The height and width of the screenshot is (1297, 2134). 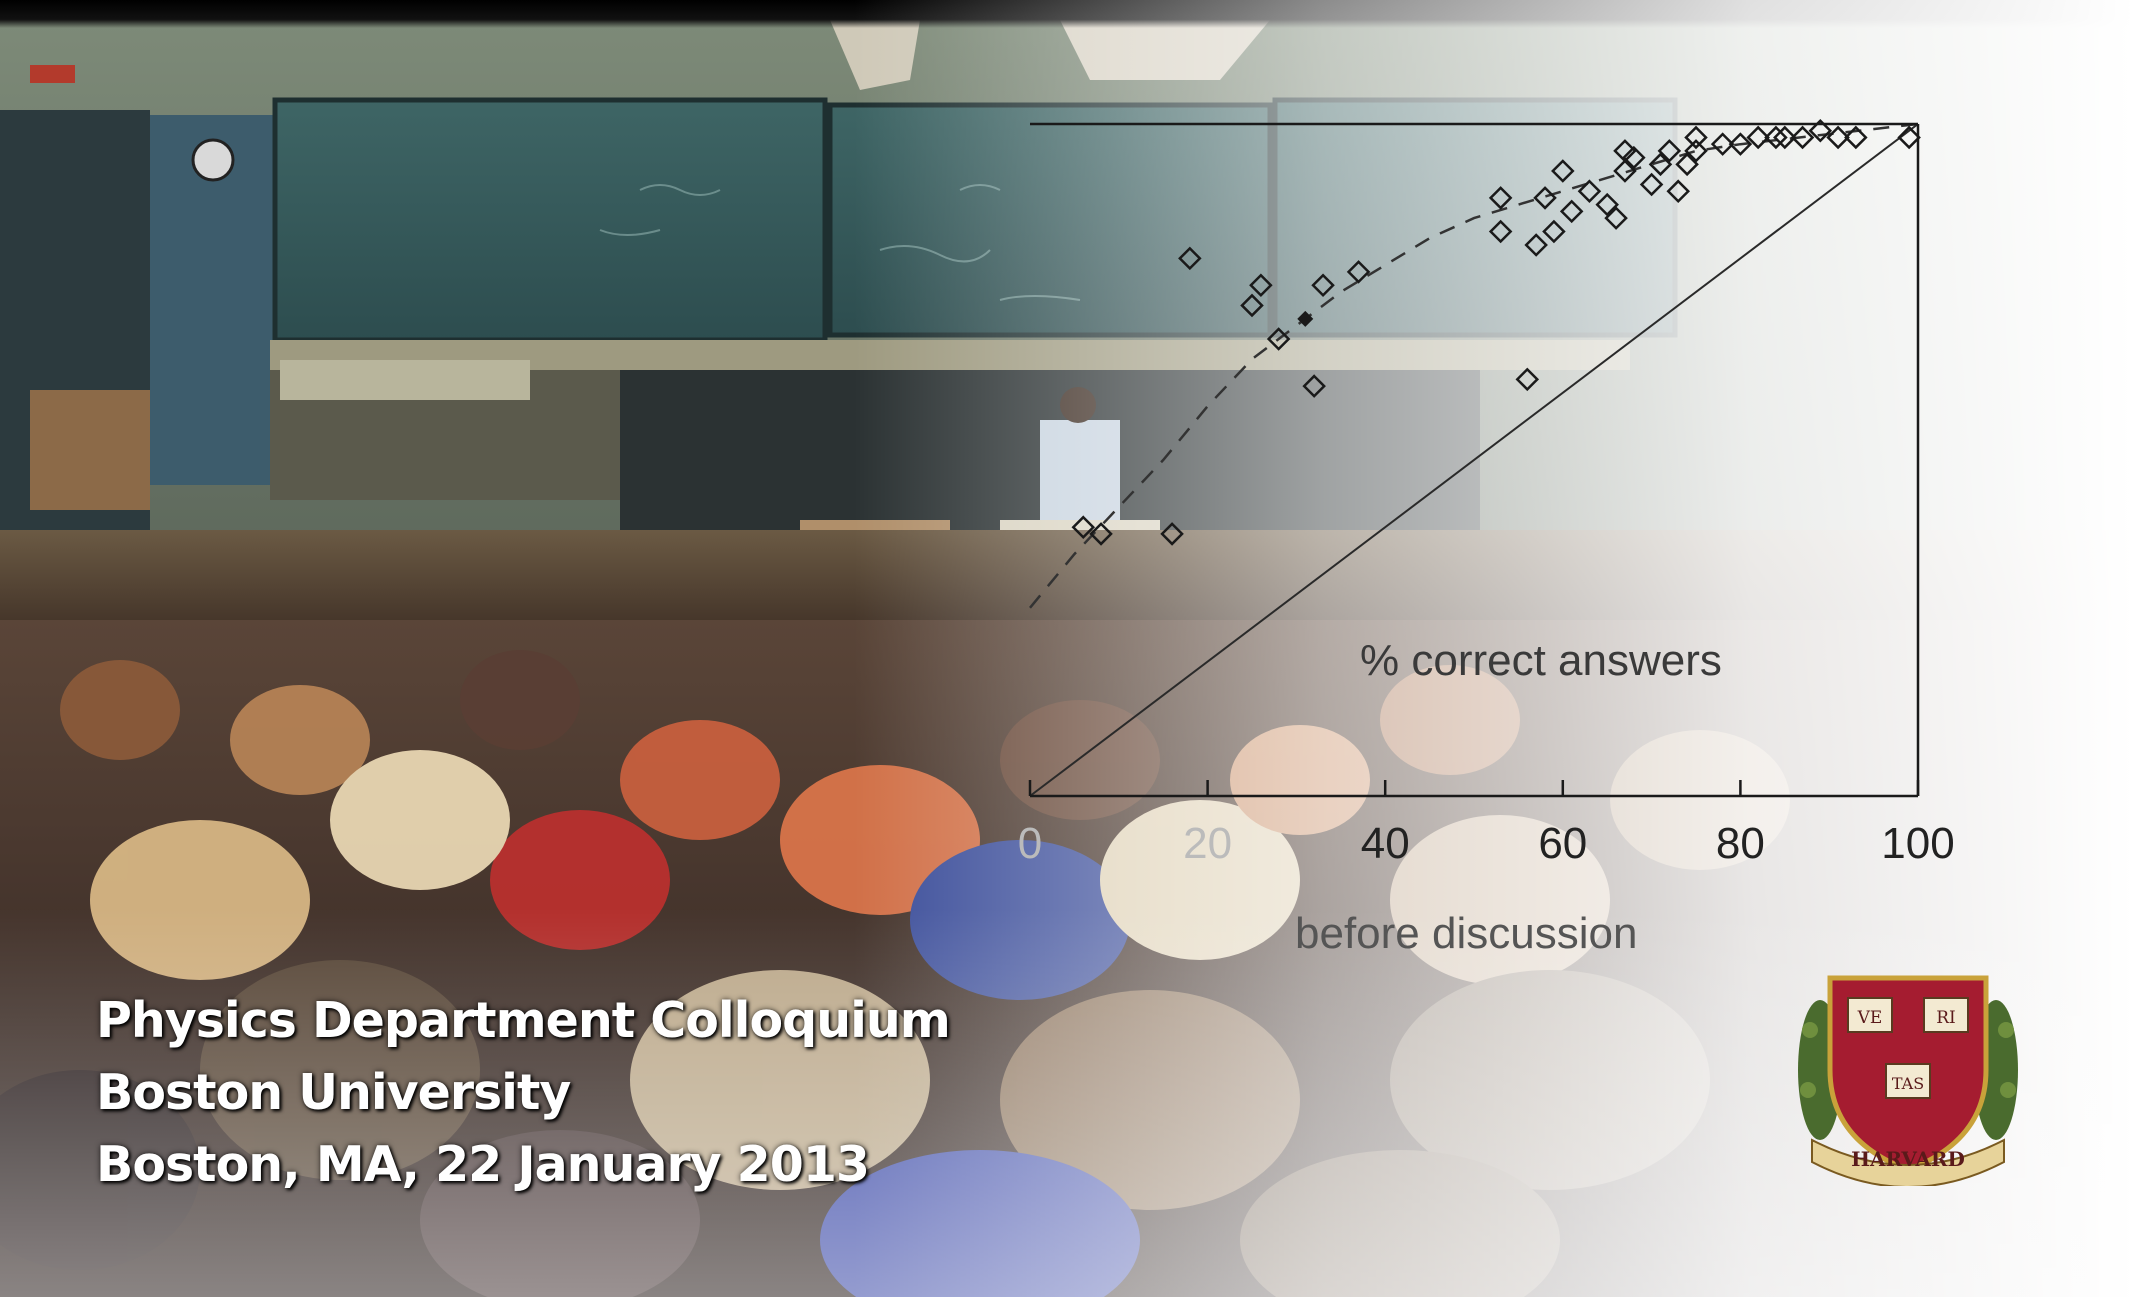 What do you see at coordinates (1946, 1018) in the screenshot?
I see `seal-ri: RI` at bounding box center [1946, 1018].